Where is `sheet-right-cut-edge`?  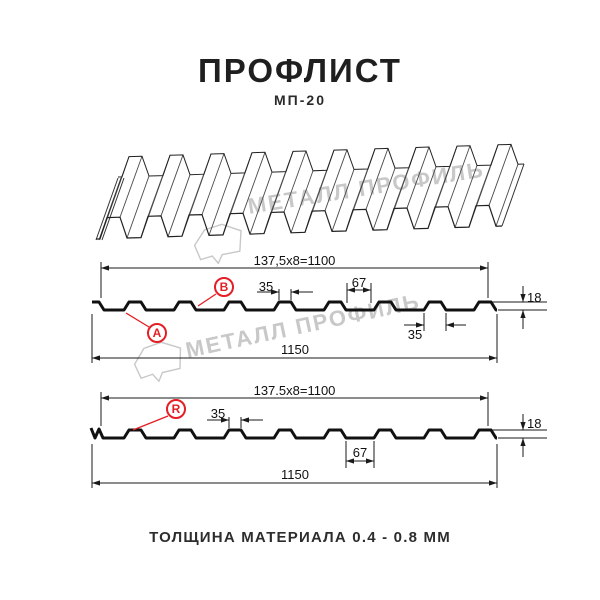 sheet-right-cut-edge is located at coordinates (513, 195).